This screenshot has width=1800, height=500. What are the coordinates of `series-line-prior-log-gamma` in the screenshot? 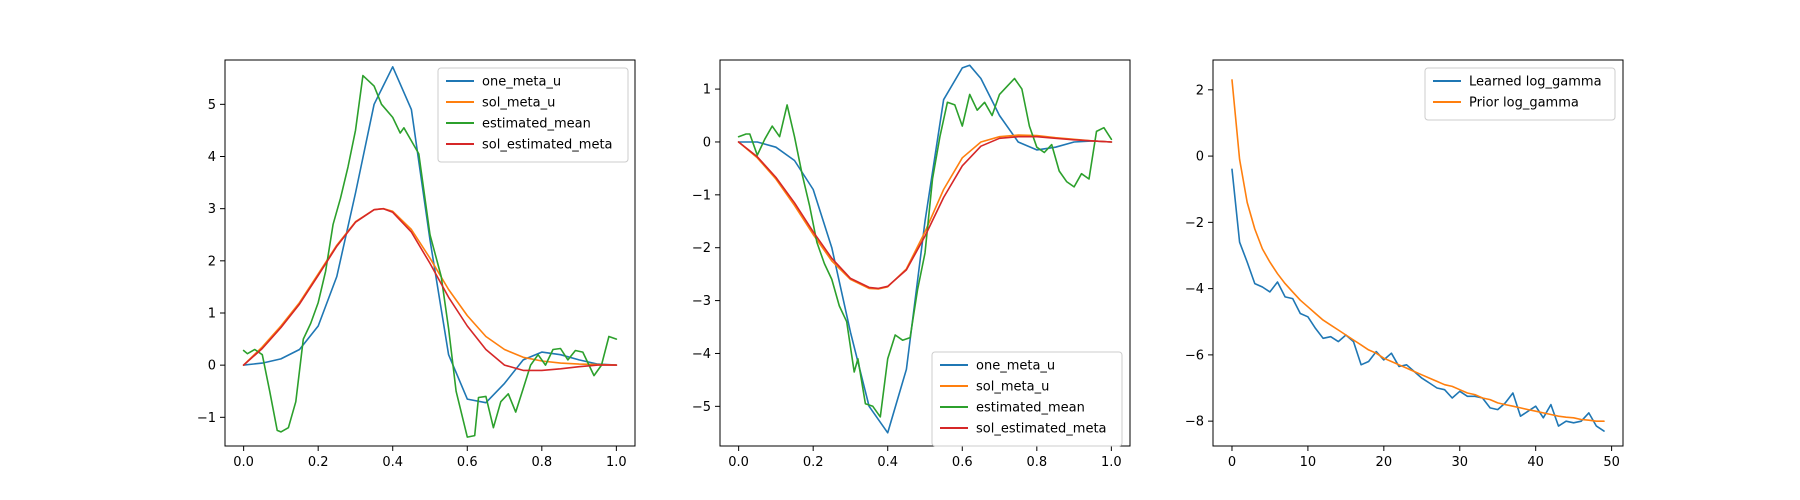 It's located at (1418, 251).